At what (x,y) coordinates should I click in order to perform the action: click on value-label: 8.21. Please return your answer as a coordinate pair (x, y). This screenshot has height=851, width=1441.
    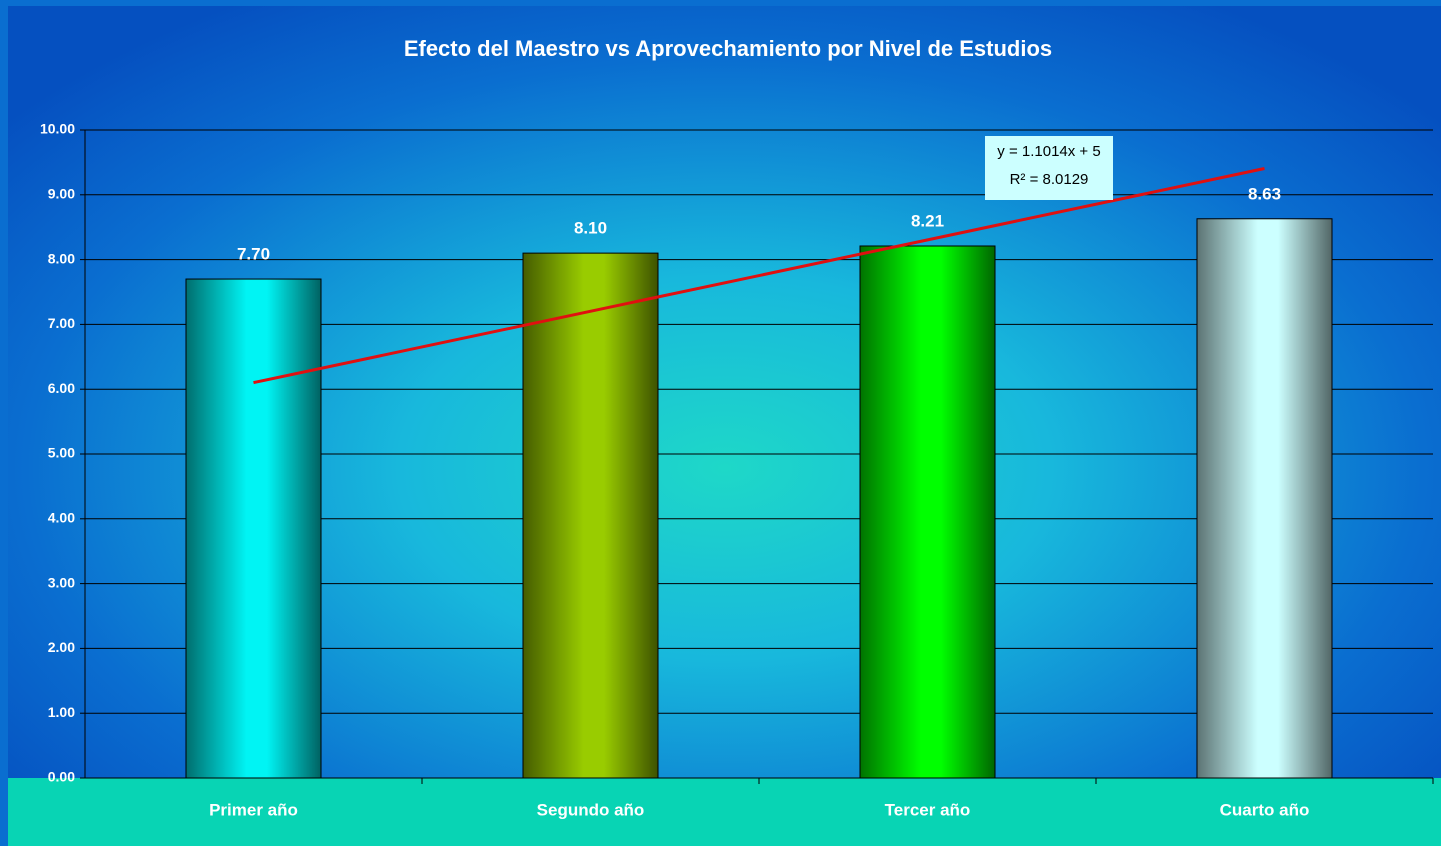
    Looking at the image, I should click on (927, 220).